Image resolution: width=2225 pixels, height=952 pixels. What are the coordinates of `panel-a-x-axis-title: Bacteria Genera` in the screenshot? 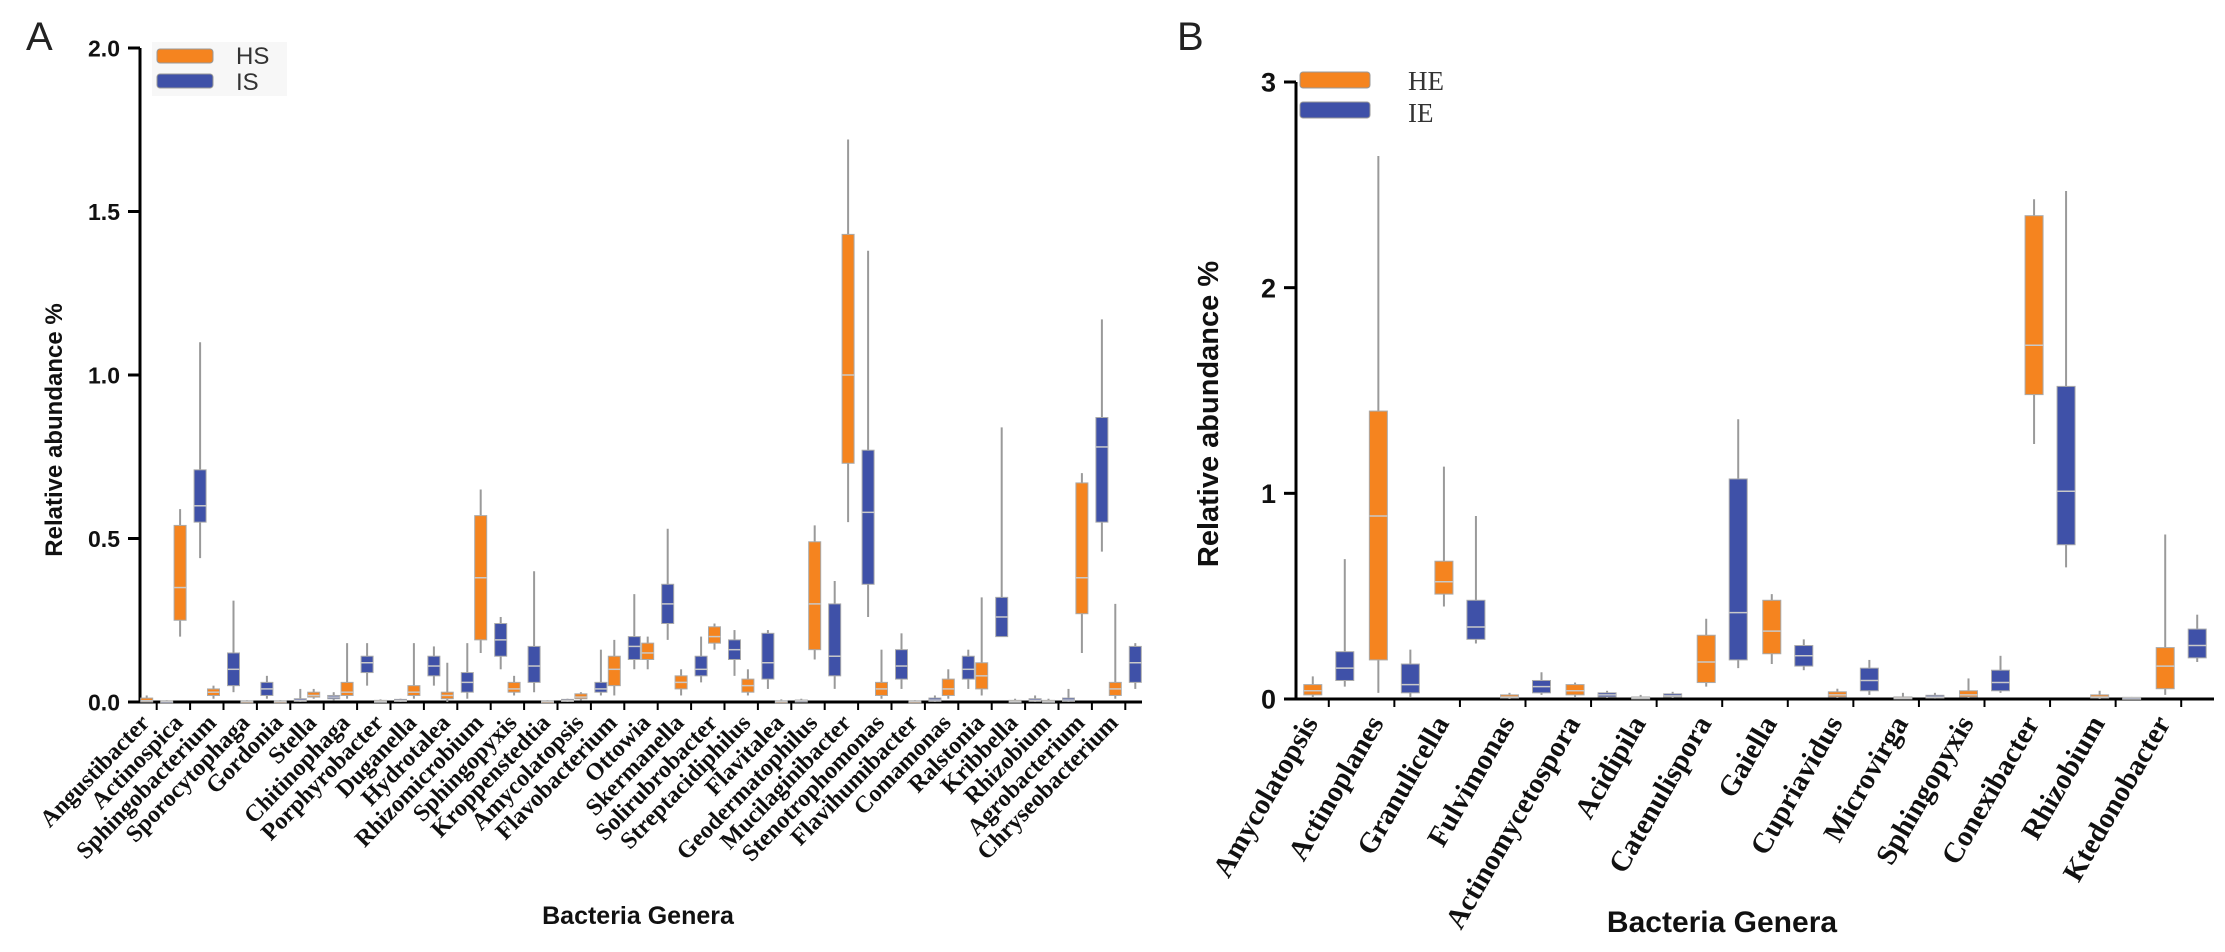 It's located at (638, 916).